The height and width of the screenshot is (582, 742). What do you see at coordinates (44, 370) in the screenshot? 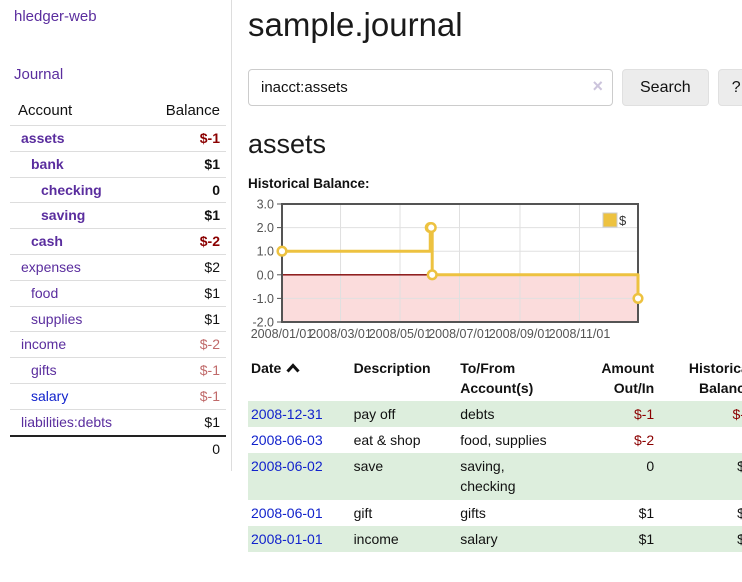
I see `sidebar-account-link: gifts` at bounding box center [44, 370].